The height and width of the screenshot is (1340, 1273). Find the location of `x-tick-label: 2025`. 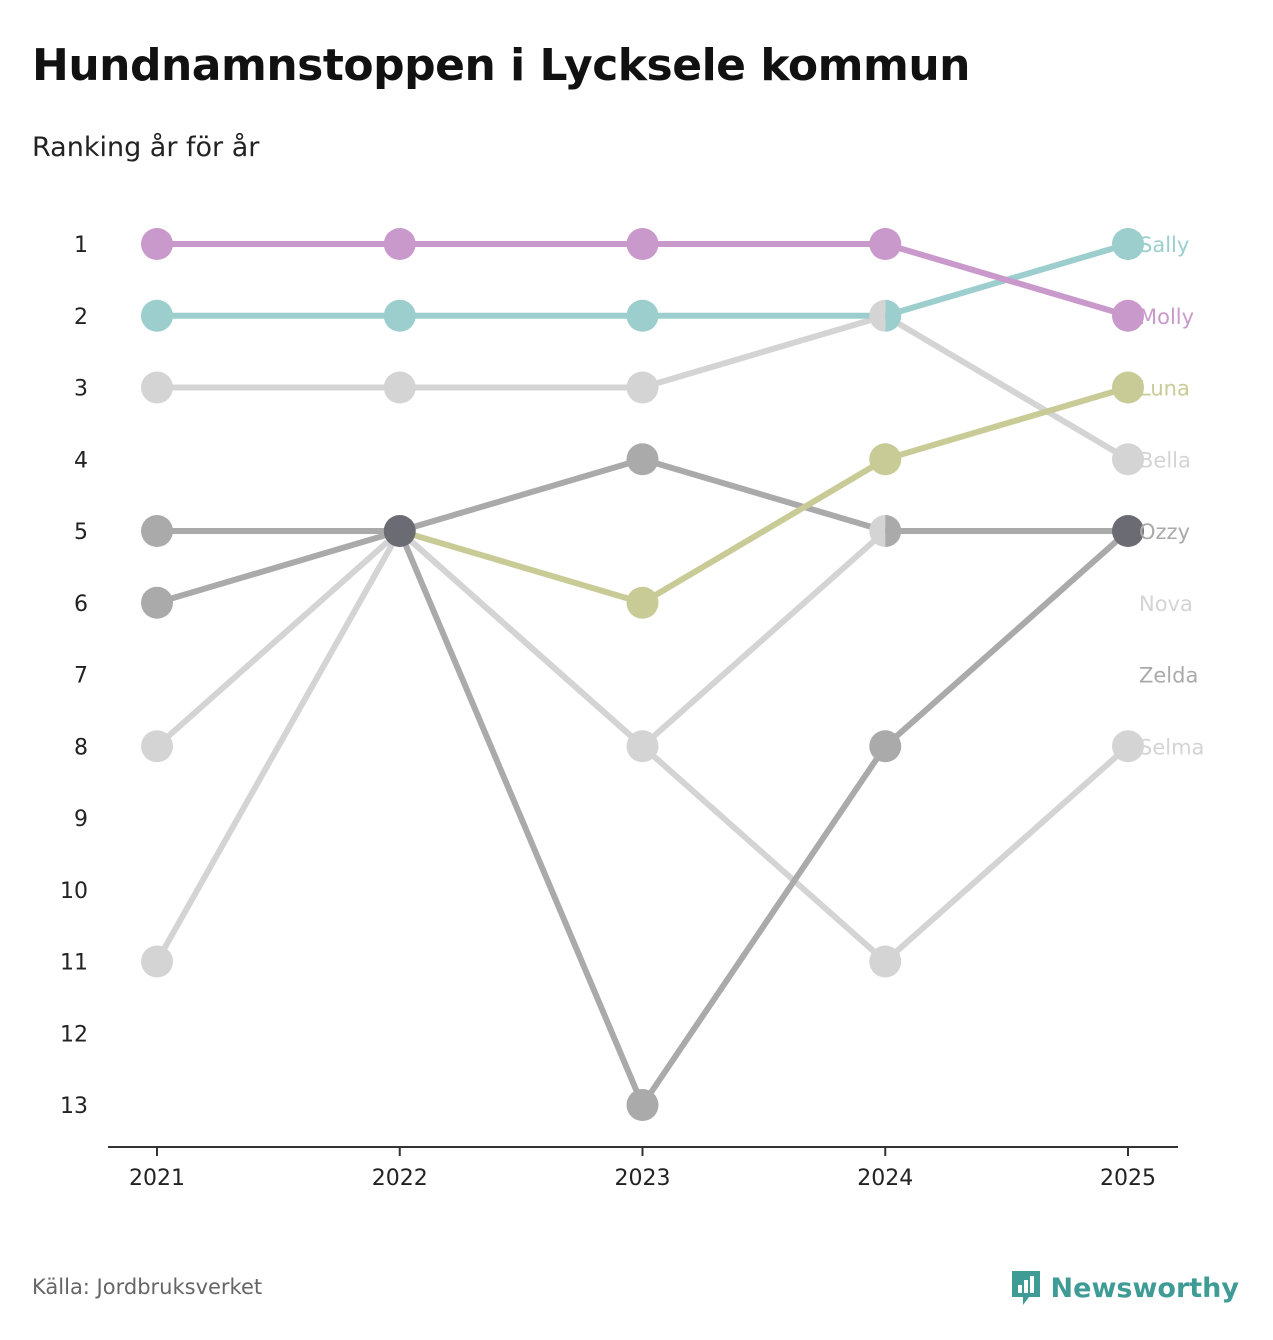

x-tick-label: 2025 is located at coordinates (1128, 1178).